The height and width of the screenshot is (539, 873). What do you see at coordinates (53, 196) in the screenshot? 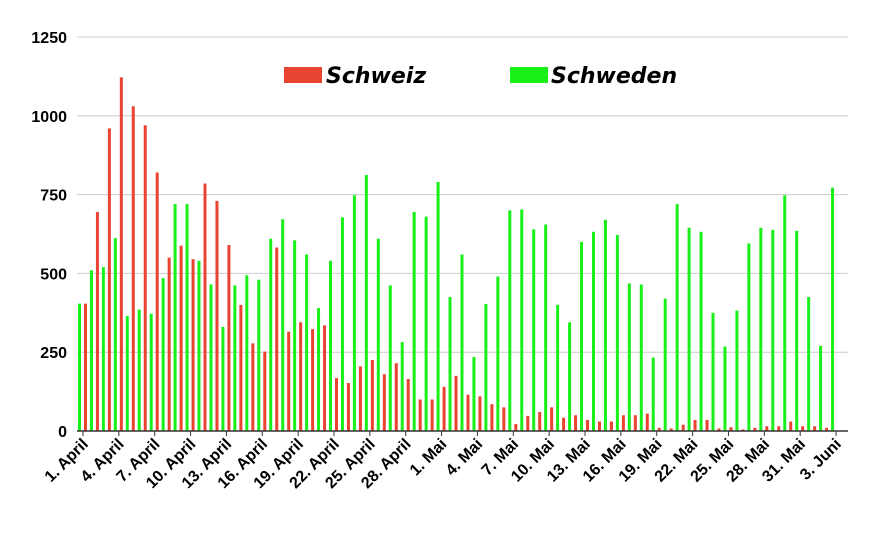
I see `y-tick-label: 750` at bounding box center [53, 196].